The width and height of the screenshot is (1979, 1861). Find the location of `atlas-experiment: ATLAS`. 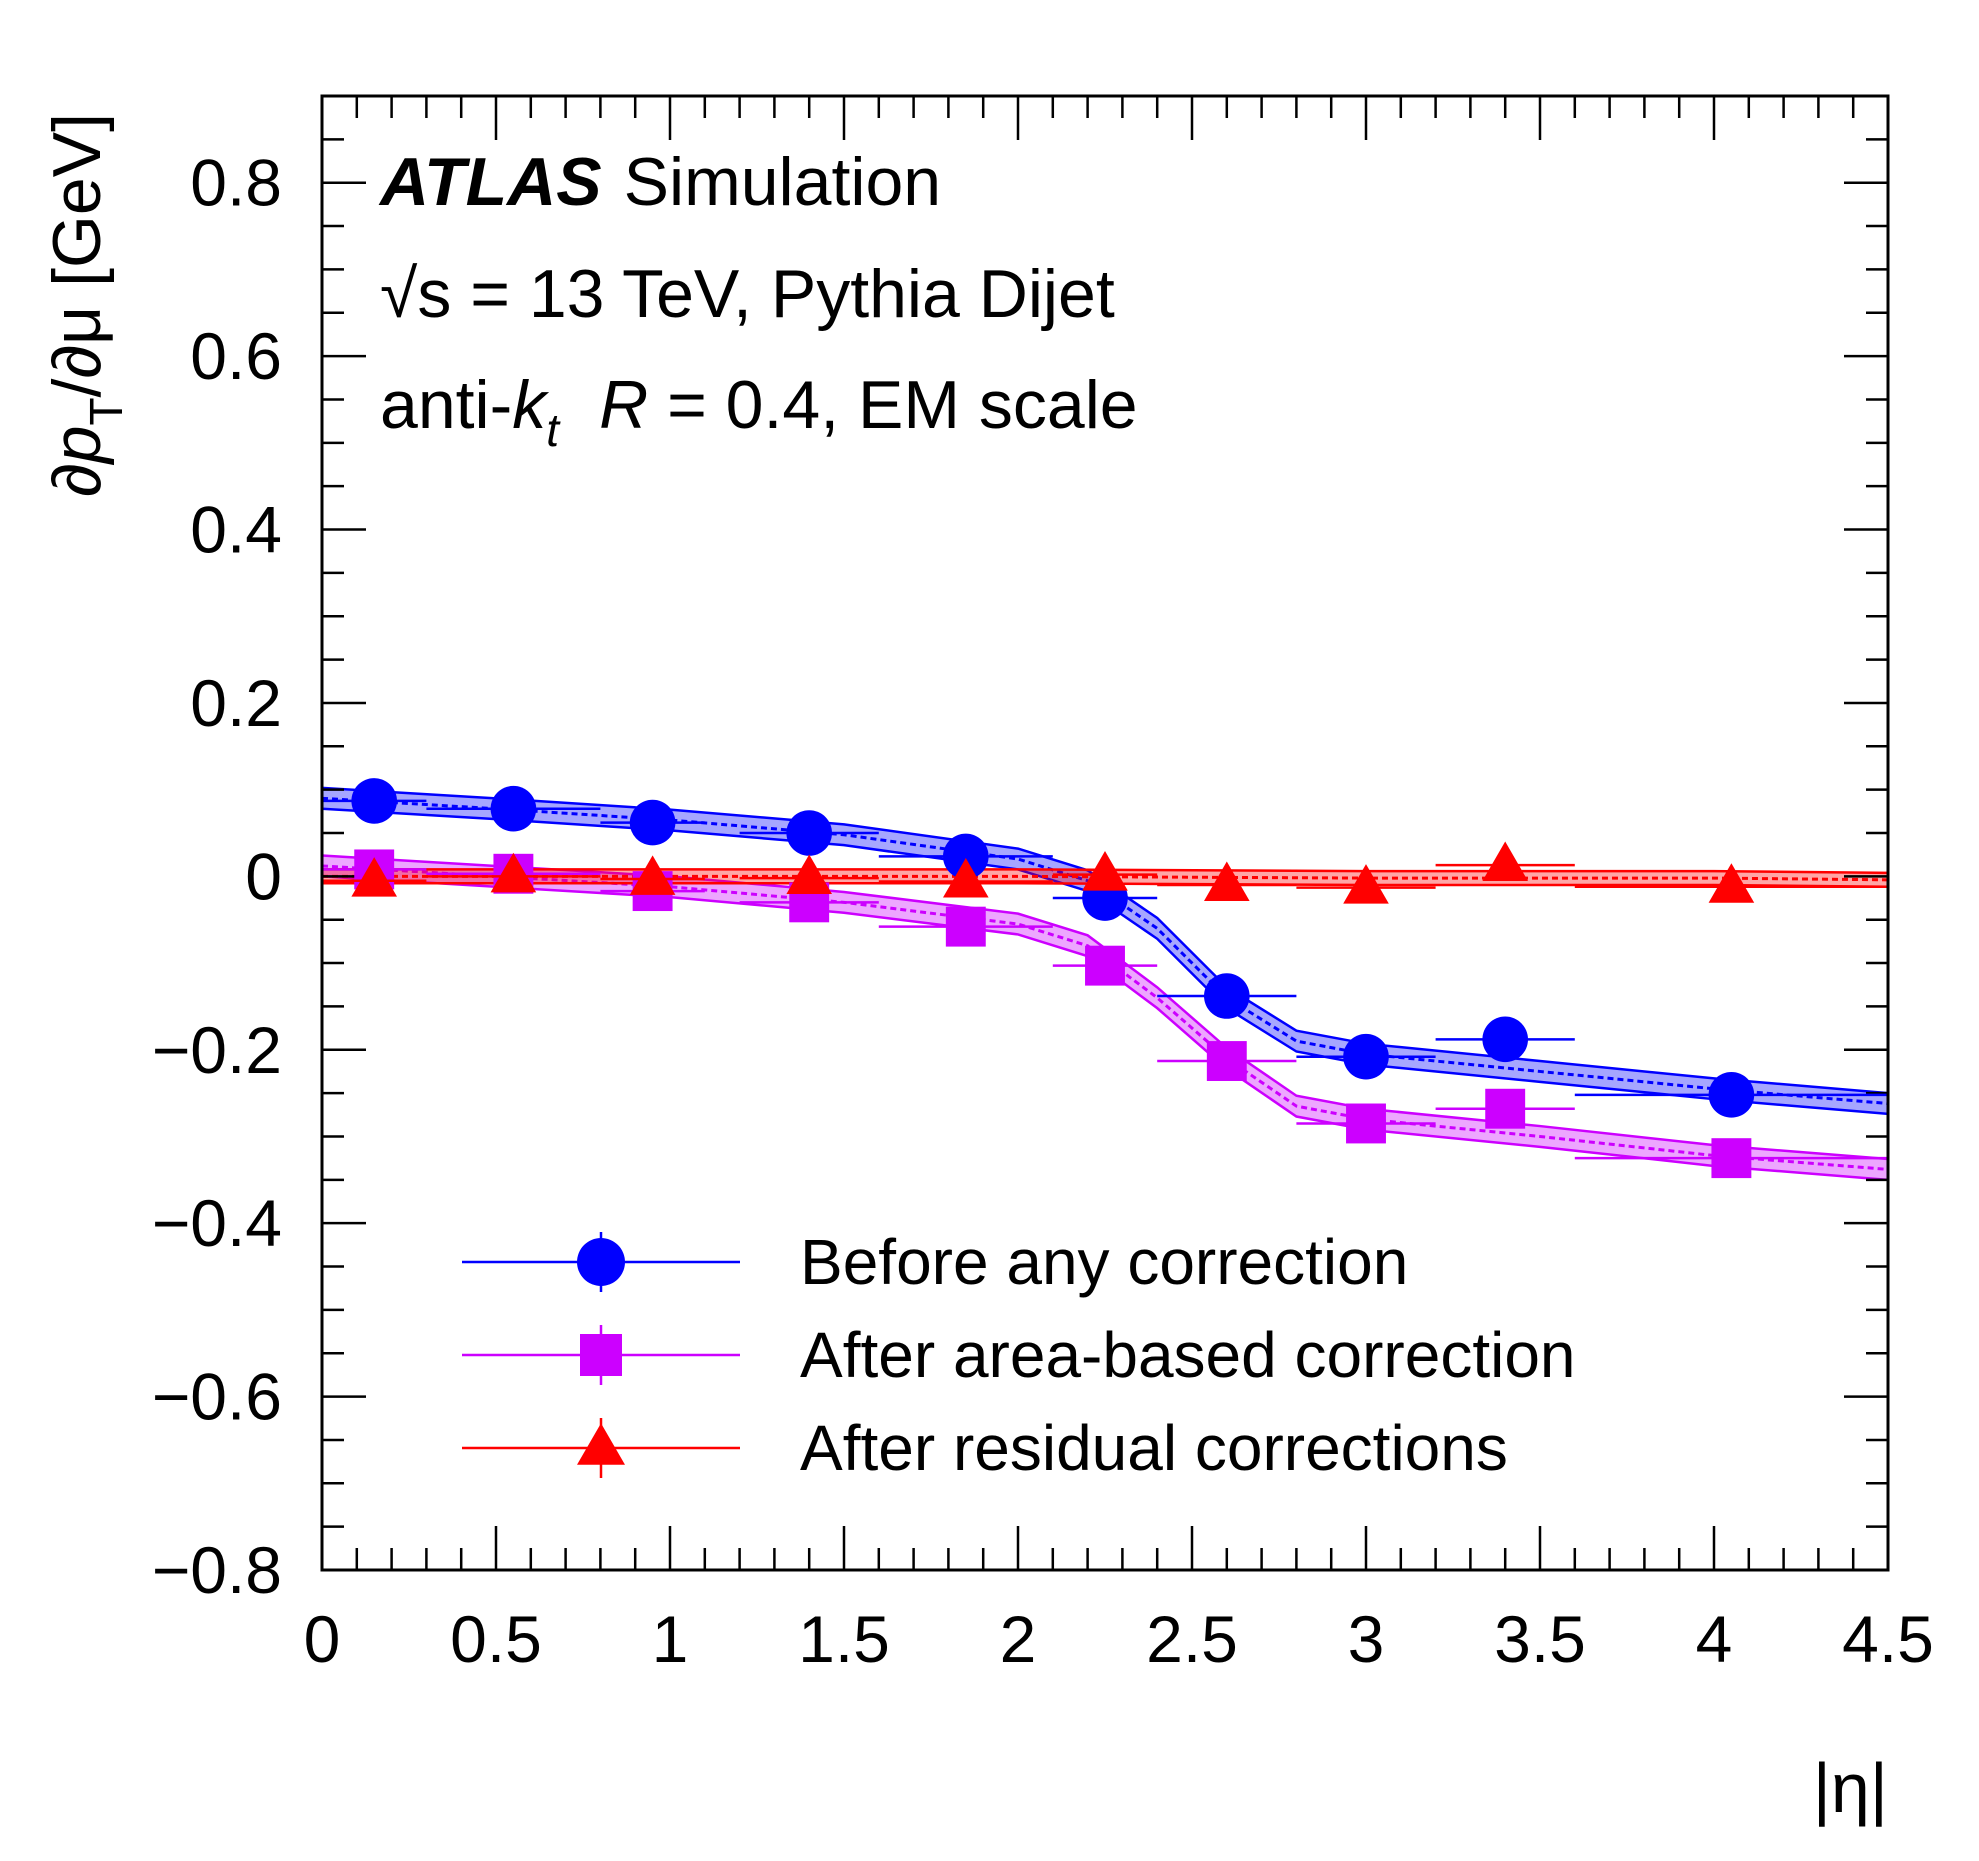

atlas-experiment: ATLAS is located at coordinates (490, 182).